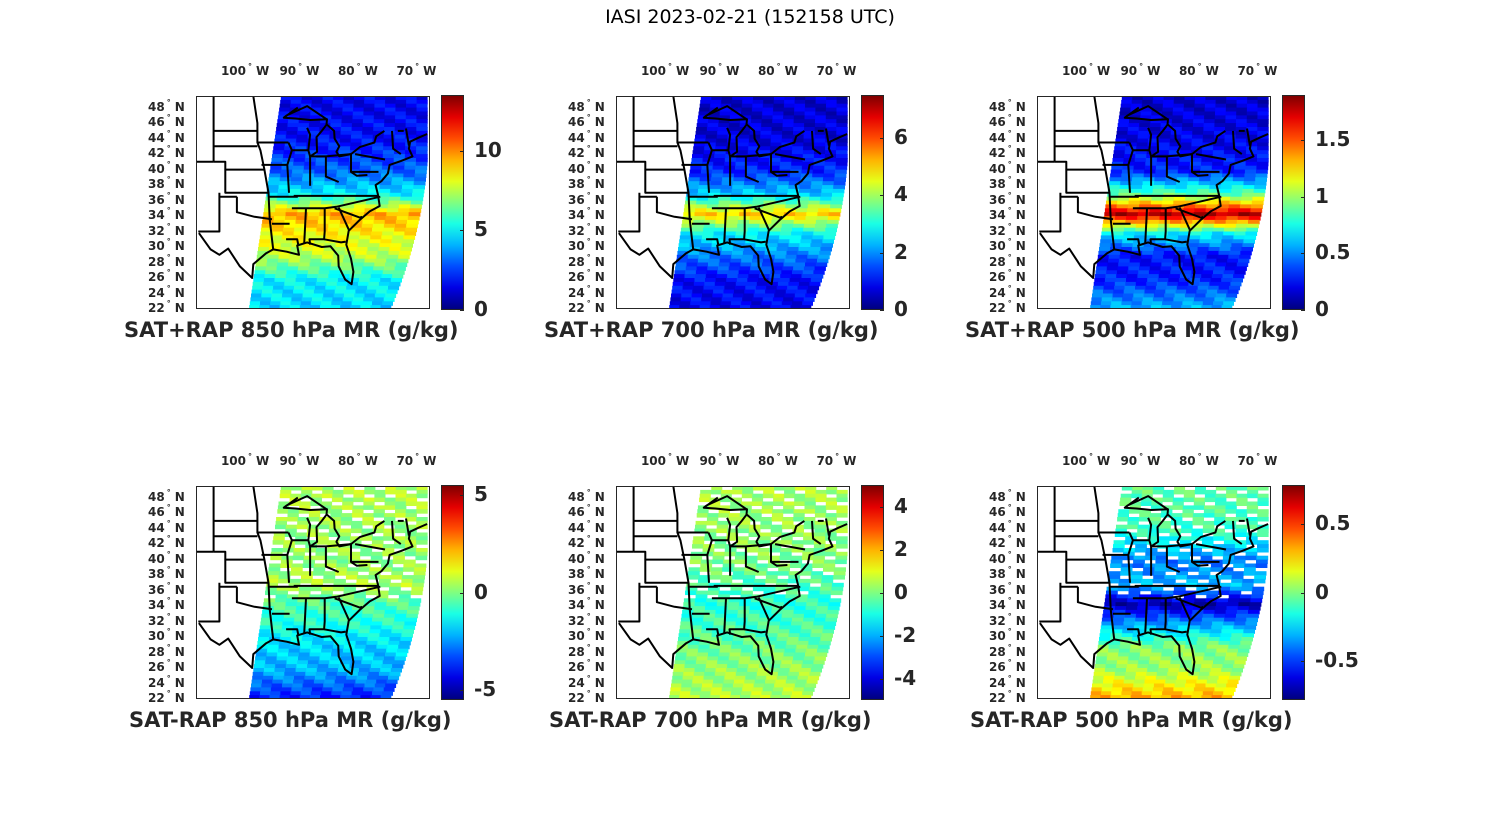 Image resolution: width=1500 pixels, height=825 pixels. What do you see at coordinates (166, 526) in the screenshot?
I see `lat-tick-label: 44 ° N` at bounding box center [166, 526].